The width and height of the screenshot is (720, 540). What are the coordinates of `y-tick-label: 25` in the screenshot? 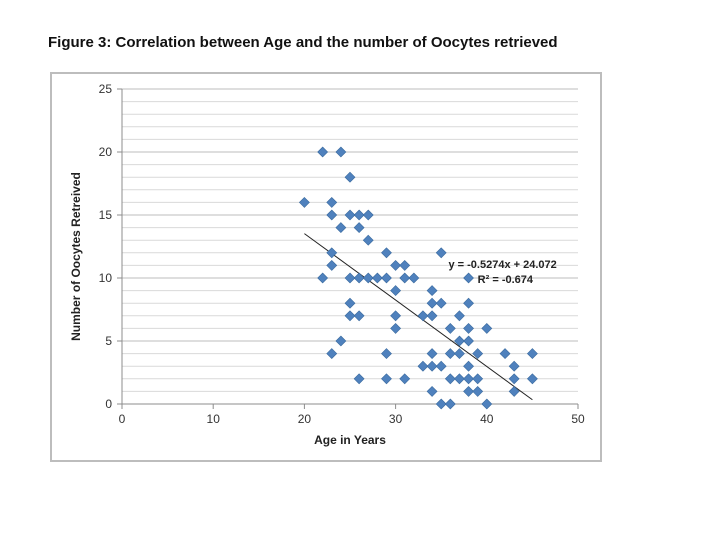 It's located at (106, 89).